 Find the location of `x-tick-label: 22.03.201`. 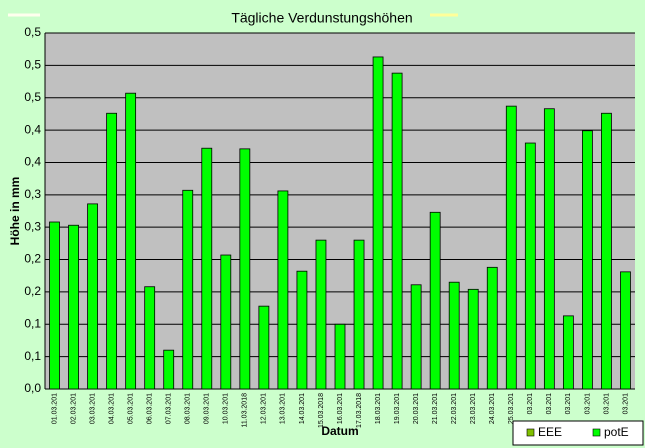

x-tick-label: 22.03.201 is located at coordinates (454, 408).